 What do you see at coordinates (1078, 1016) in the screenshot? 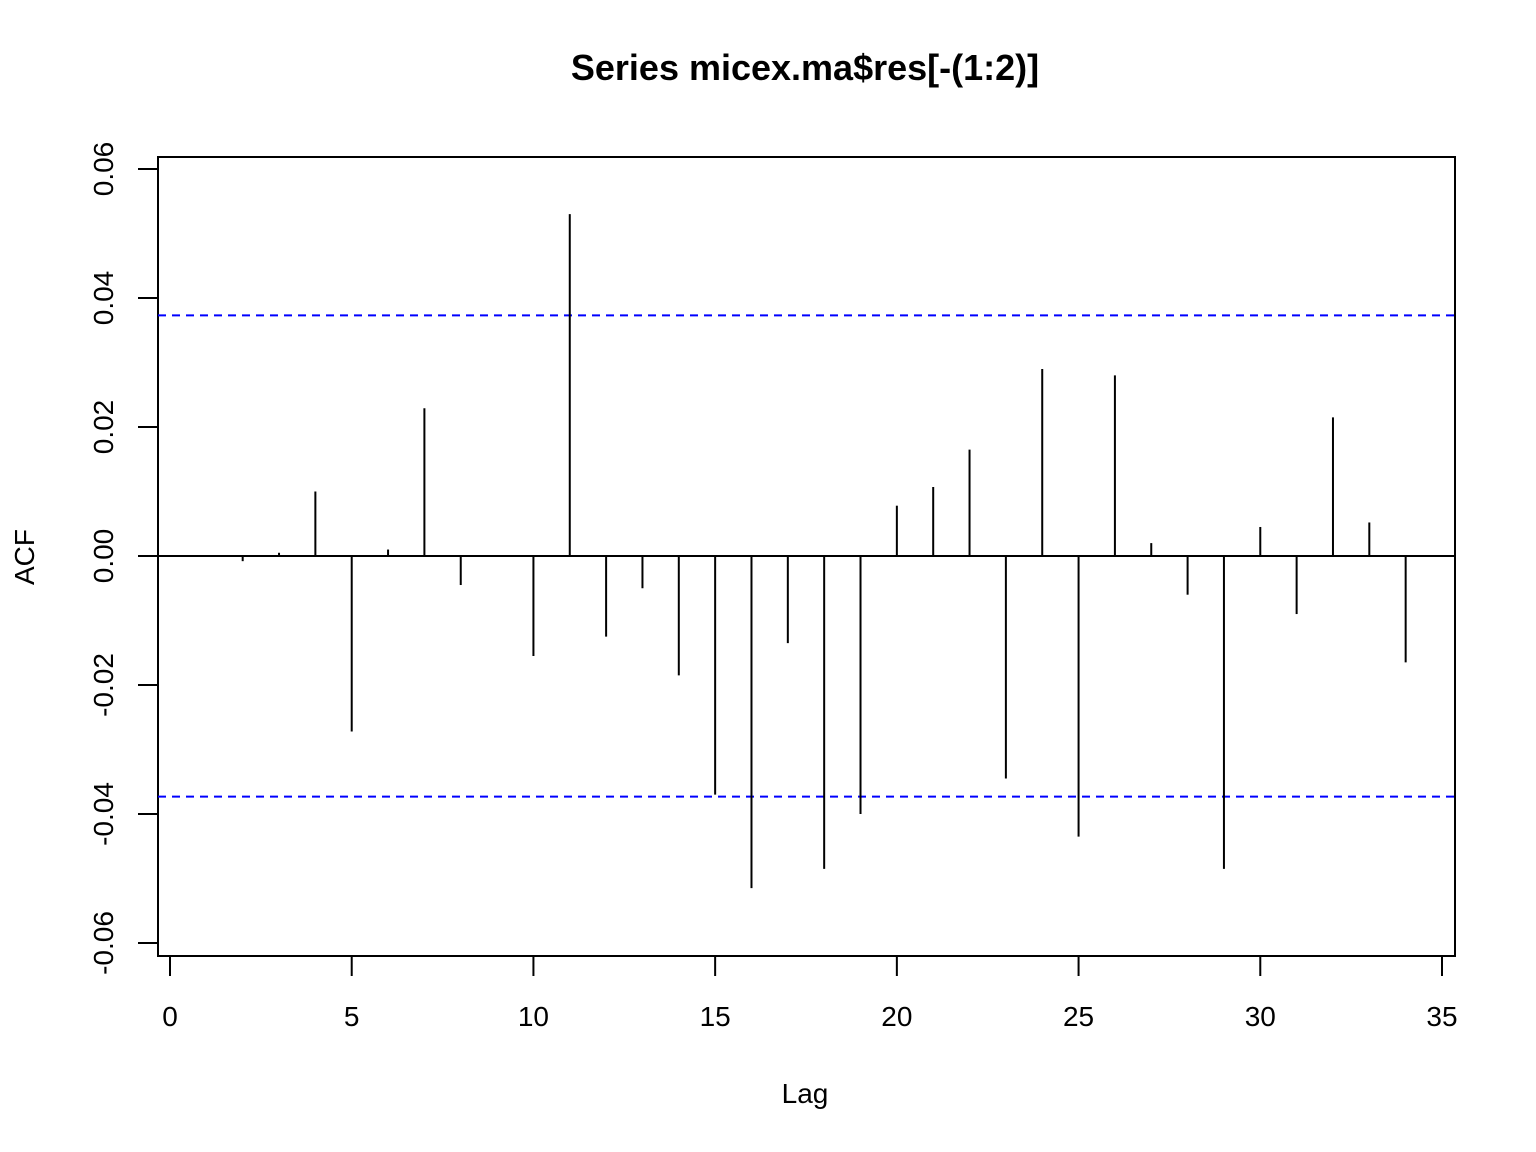
I see `x-tick-label: 25` at bounding box center [1078, 1016].